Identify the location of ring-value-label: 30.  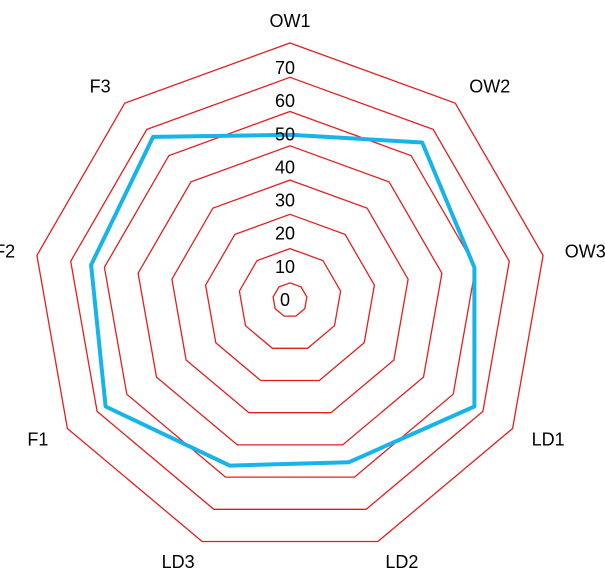
(285, 201).